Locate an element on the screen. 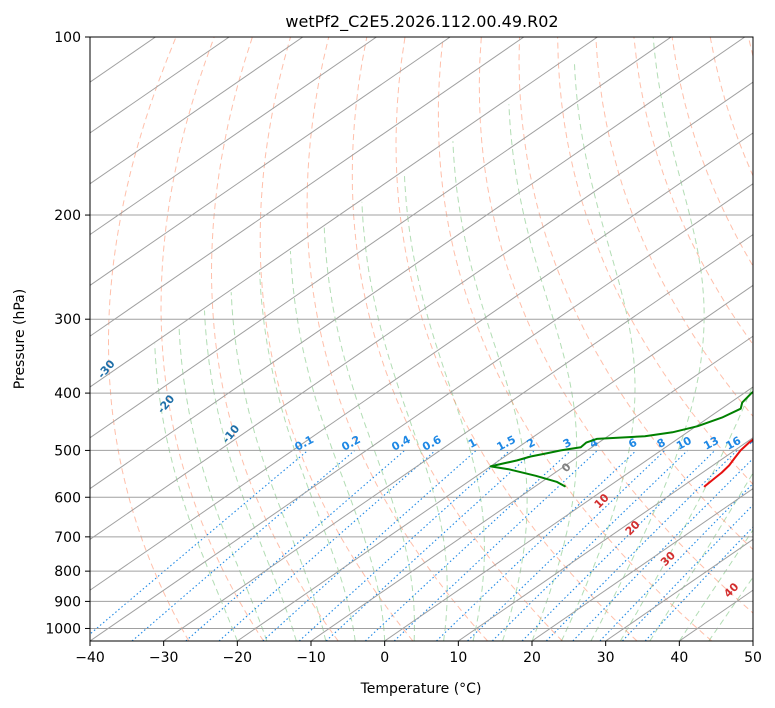  x-axis: −40 −30 −20 −10 0 10 20 30 40 50 is located at coordinates (418, 653).